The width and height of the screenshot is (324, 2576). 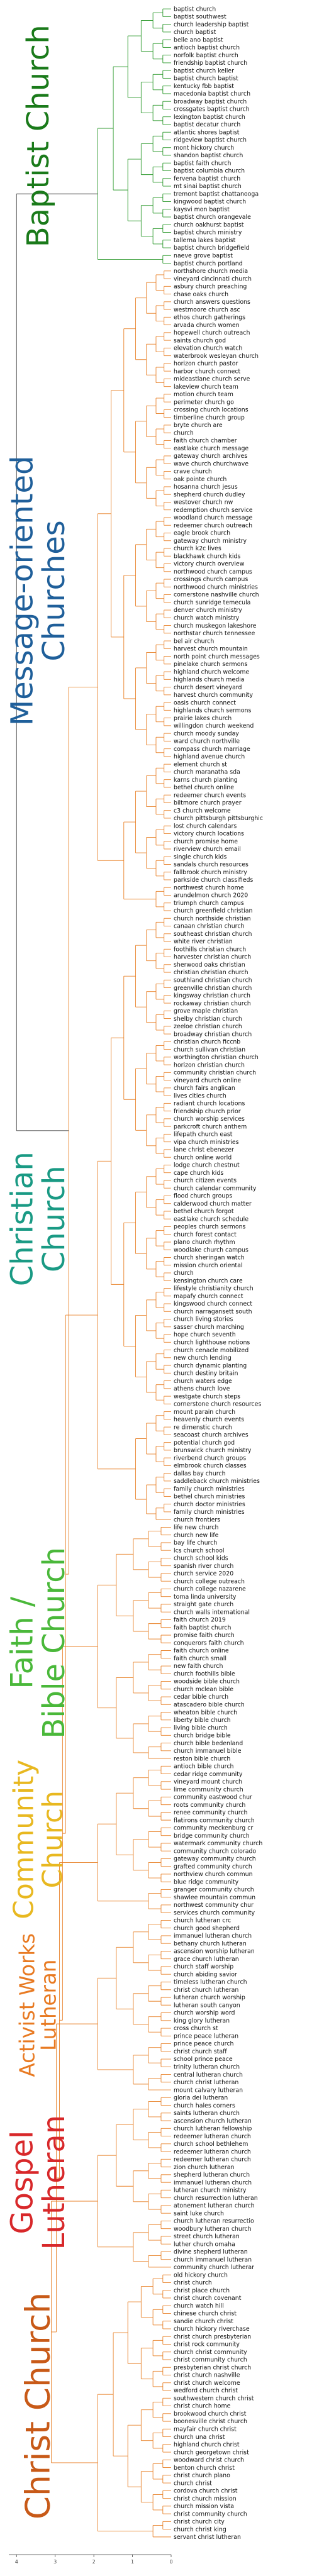 What do you see at coordinates (209, 1488) in the screenshot?
I see `leaf-label: family church ministries` at bounding box center [209, 1488].